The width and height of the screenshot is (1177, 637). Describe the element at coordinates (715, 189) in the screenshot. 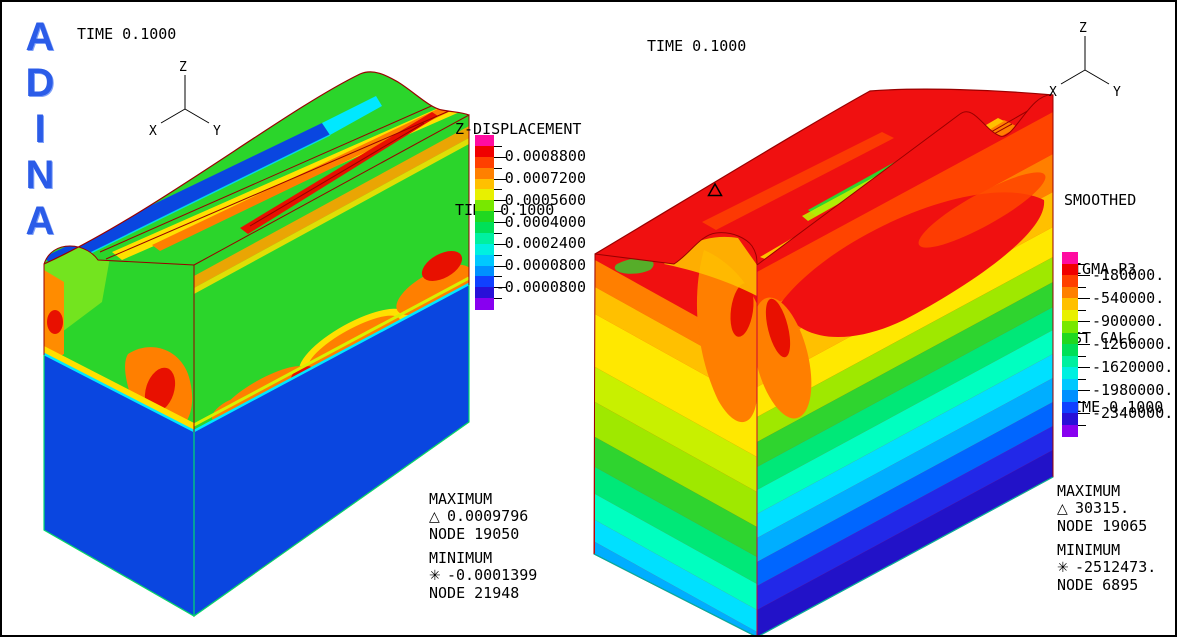

I see `maximum-marker-icon` at that location.